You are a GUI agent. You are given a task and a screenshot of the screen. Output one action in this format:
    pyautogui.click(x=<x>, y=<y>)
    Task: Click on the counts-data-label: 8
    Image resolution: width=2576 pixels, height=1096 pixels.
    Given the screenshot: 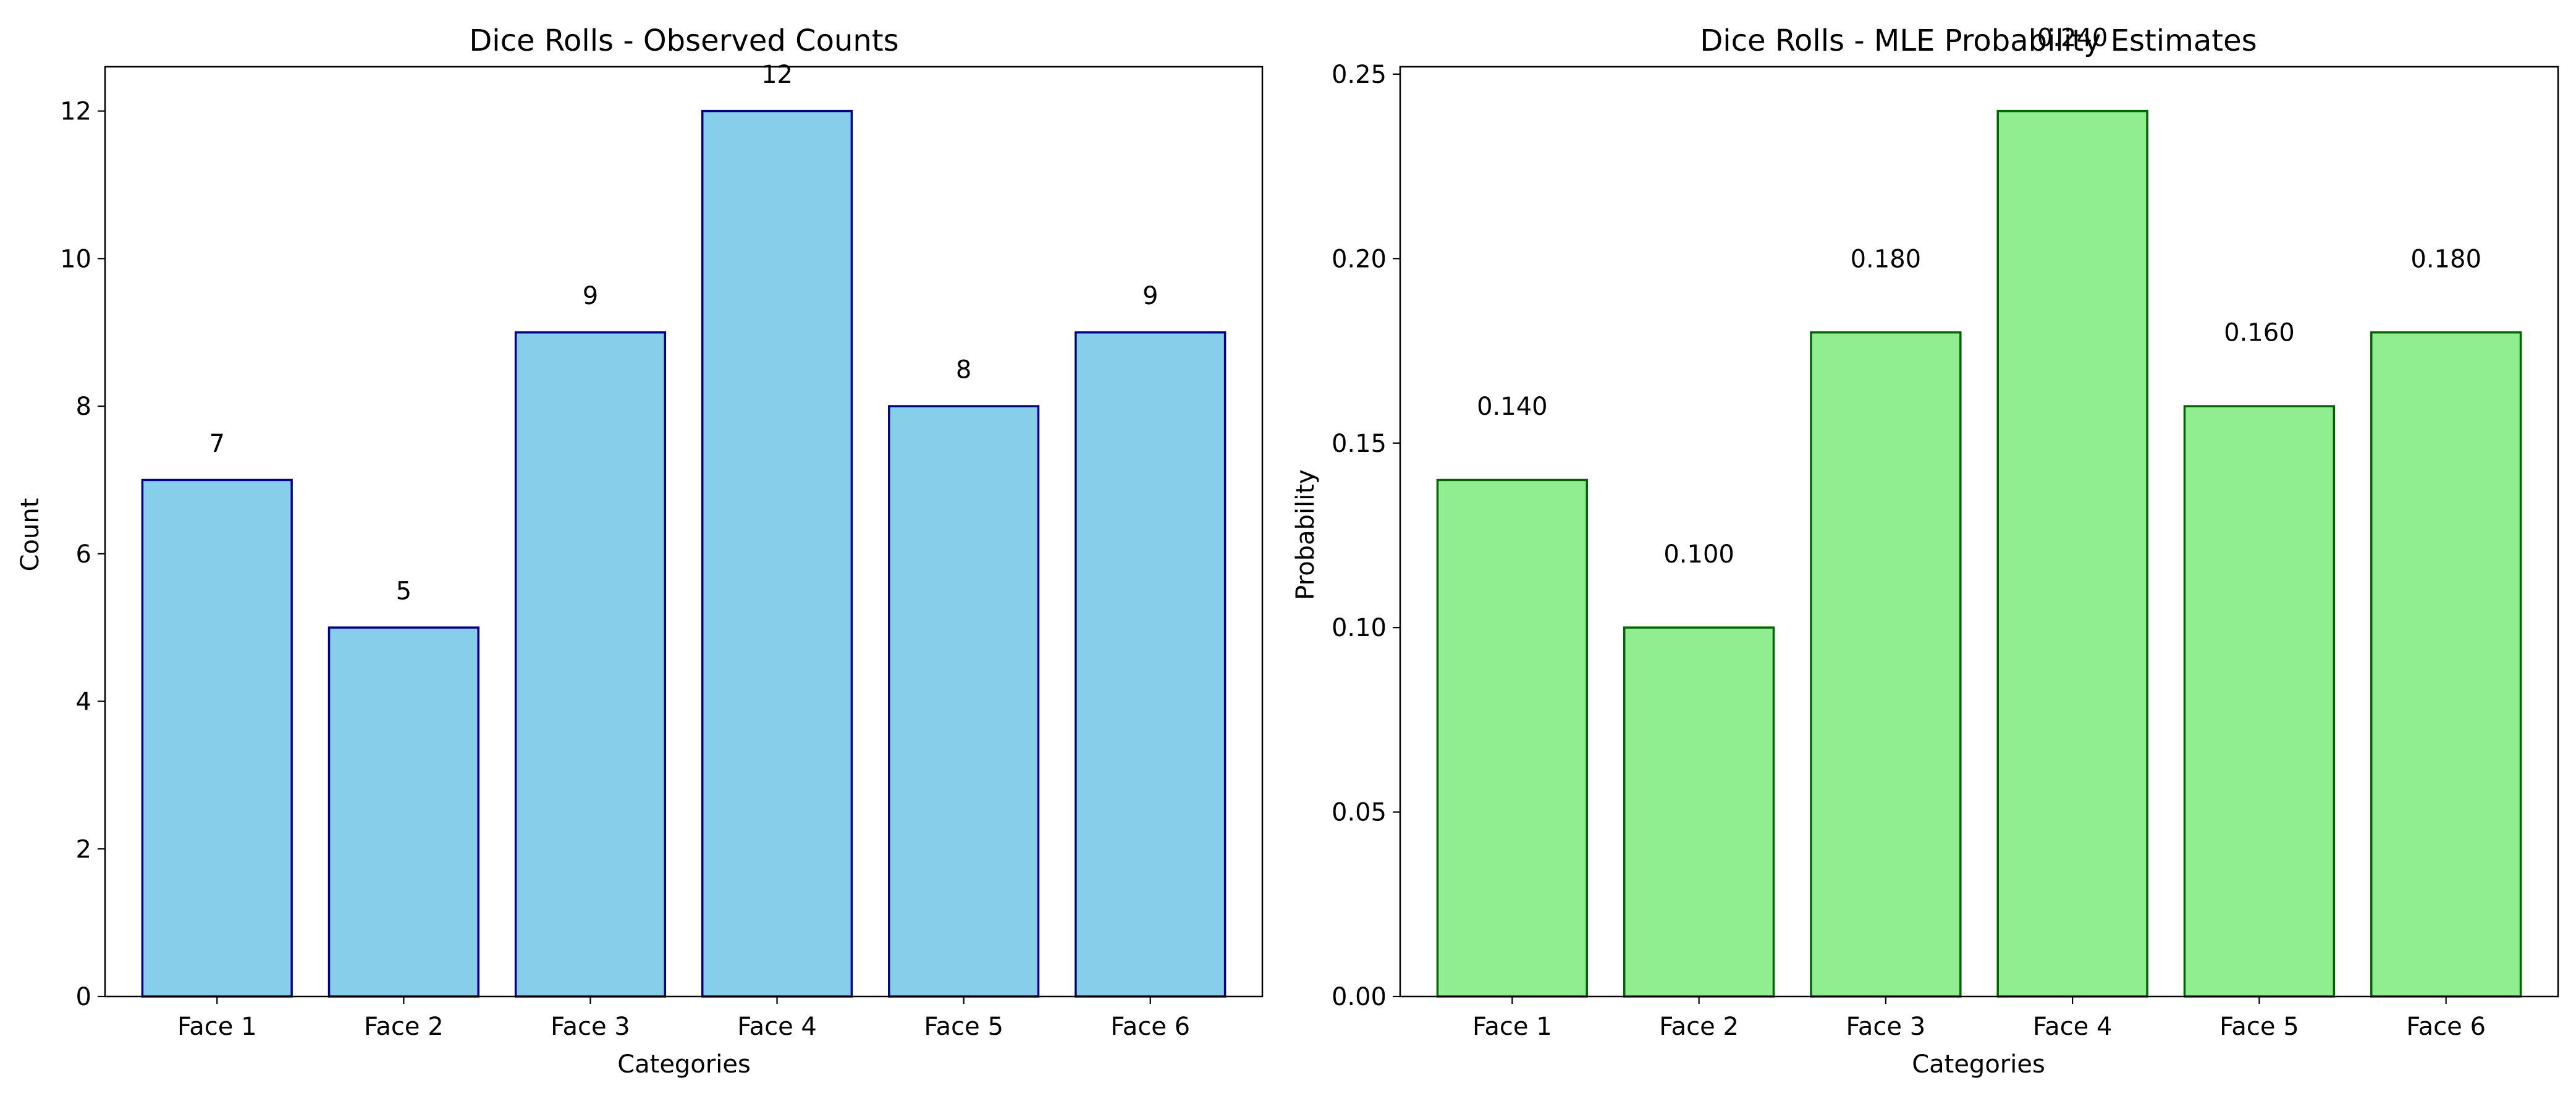 What is the action you would take?
    pyautogui.click(x=963, y=369)
    